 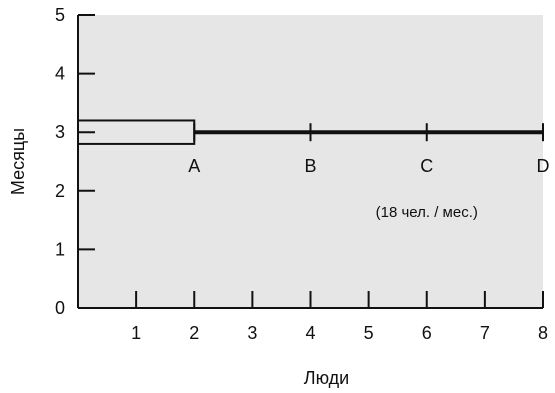 What do you see at coordinates (326, 378) in the screenshot?
I see `x-axis-title: Люди` at bounding box center [326, 378].